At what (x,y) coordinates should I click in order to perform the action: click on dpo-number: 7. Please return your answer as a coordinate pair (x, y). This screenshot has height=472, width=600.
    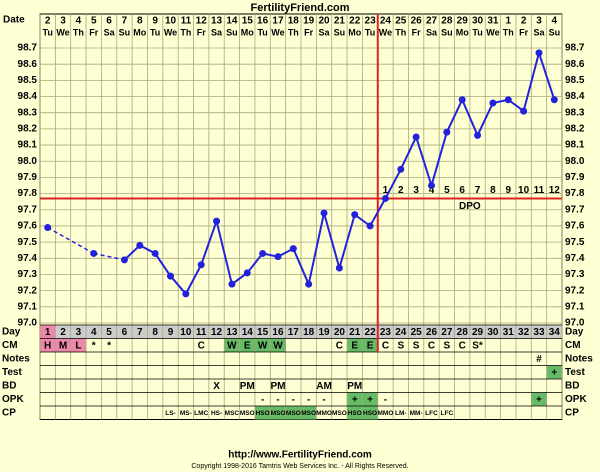
    Looking at the image, I should click on (478, 190).